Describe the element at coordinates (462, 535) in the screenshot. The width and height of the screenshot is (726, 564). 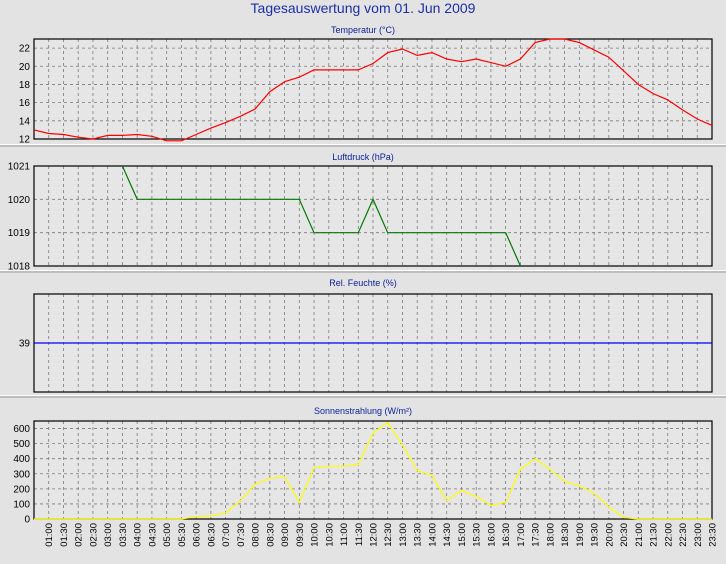
I see `x-tick-label: 15:00` at that location.